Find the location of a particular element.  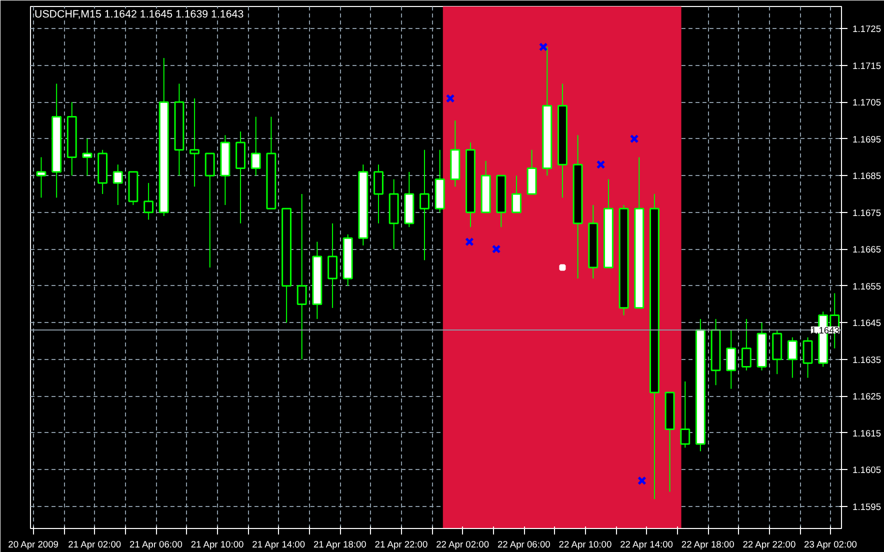

x-tick-label: 22 Apr 22:00 is located at coordinates (769, 545).